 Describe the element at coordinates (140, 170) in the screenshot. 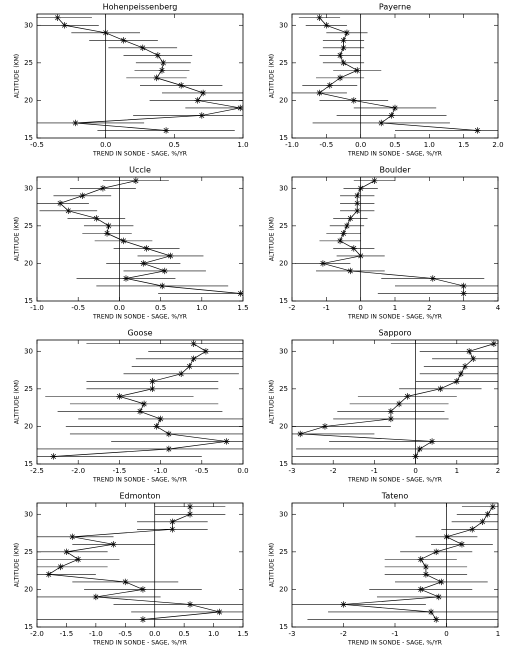

I see `panel-title: Uccle` at that location.